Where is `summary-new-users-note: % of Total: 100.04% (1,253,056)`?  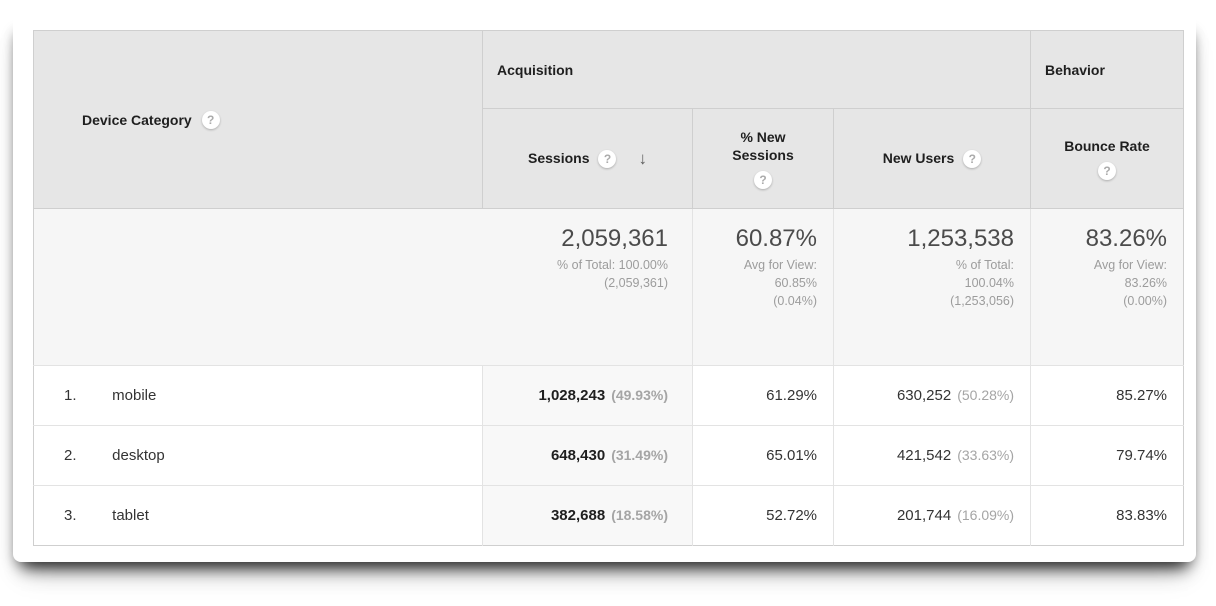 summary-new-users-note: % of Total: 100.04% (1,253,056) is located at coordinates (982, 282).